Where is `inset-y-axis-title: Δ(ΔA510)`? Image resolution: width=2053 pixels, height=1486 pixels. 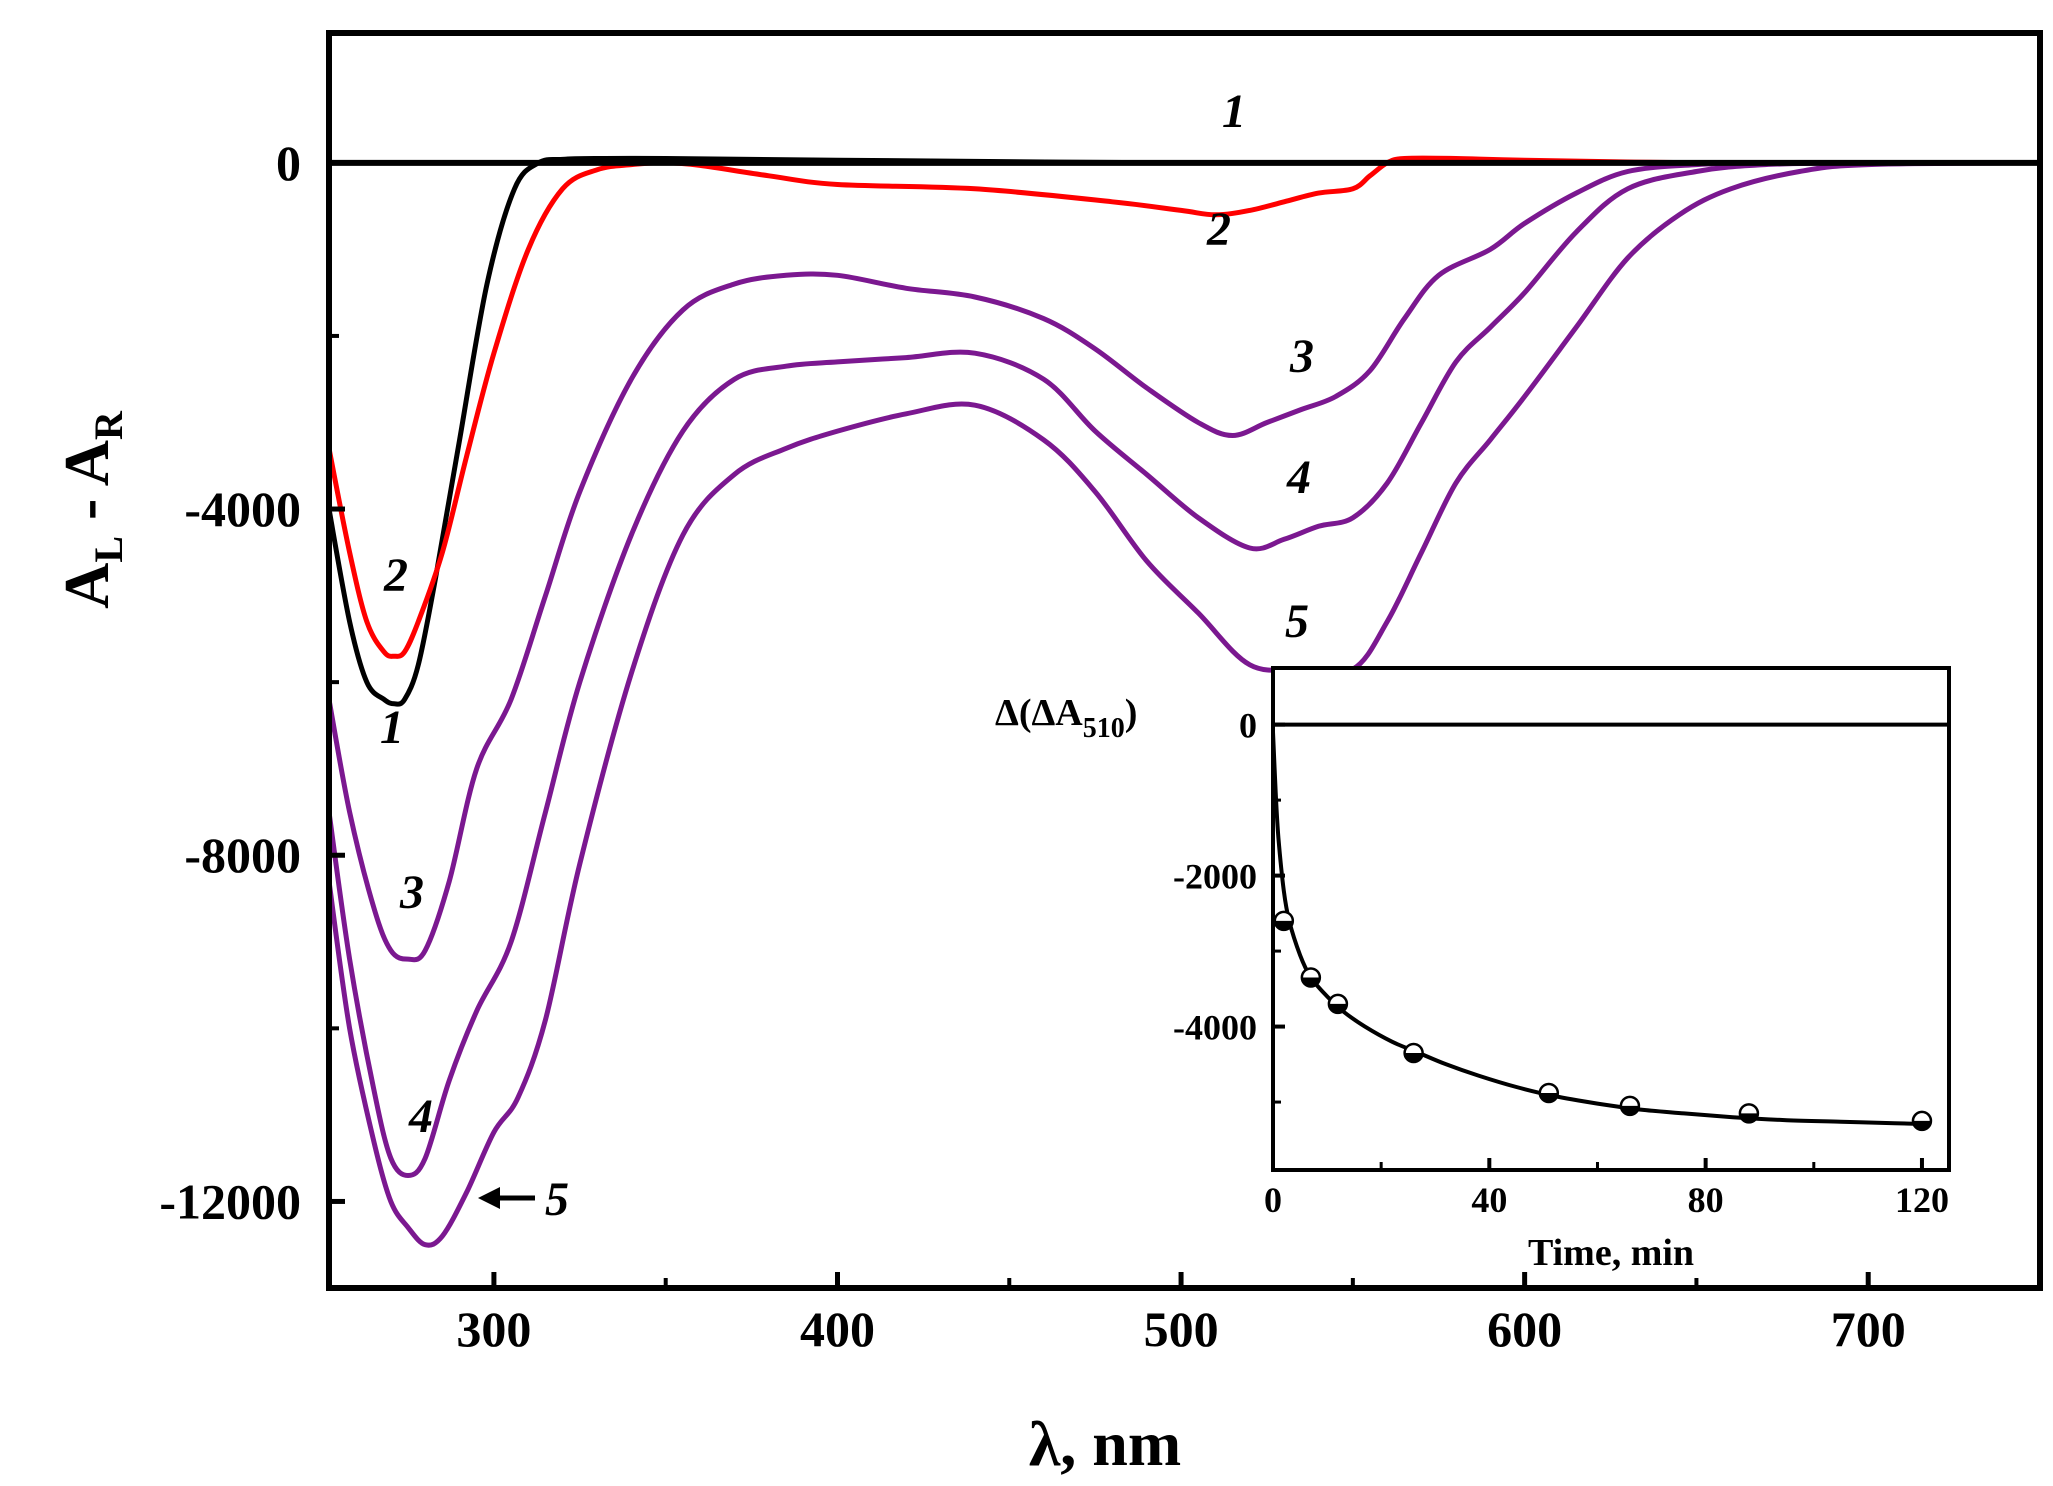 inset-y-axis-title: Δ(ΔA510) is located at coordinates (1066, 718).